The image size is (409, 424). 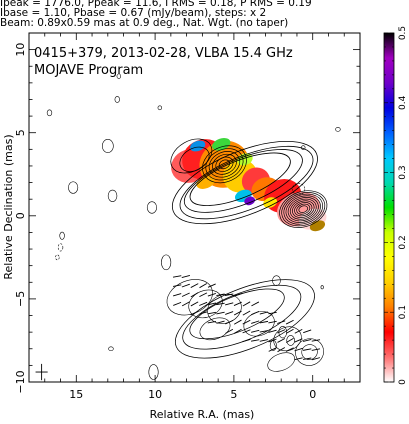 I want to click on colorbar-ticks: 0 0.1 0.2 0.3 0.4 0.5, so click(x=396, y=205).